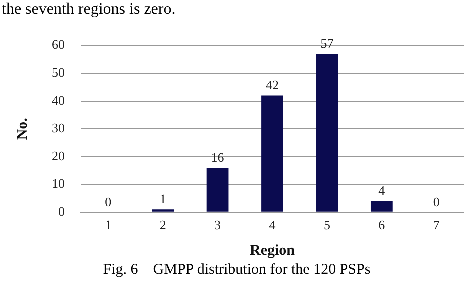  I want to click on x-tick-label: 4, so click(272, 225).